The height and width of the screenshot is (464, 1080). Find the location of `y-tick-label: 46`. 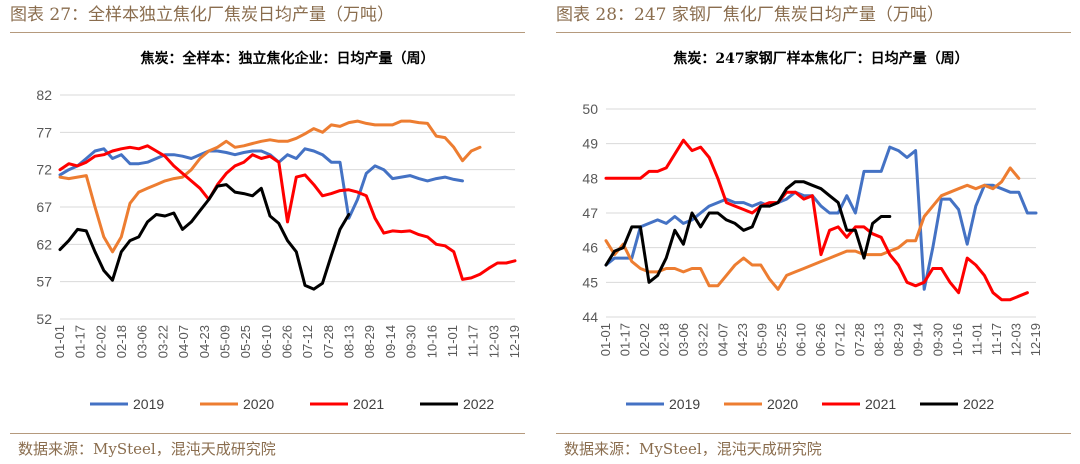

y-tick-label: 46 is located at coordinates (590, 248).